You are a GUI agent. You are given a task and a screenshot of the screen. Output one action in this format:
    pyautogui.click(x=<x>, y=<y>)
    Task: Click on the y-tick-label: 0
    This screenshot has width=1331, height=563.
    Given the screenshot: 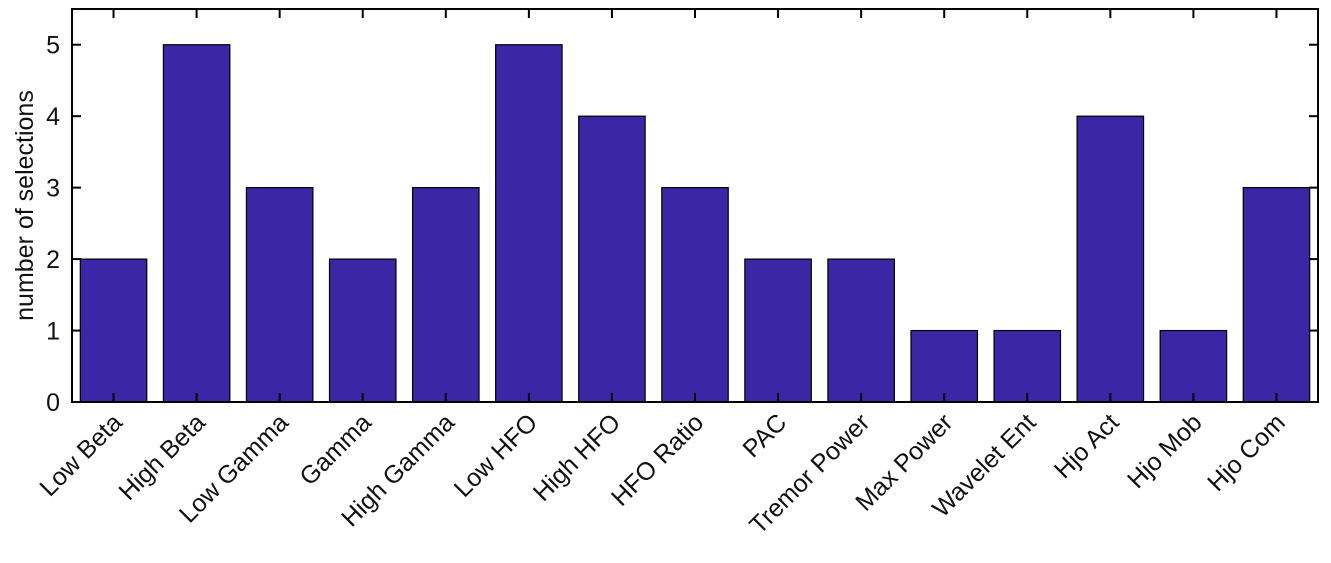 What is the action you would take?
    pyautogui.click(x=53, y=403)
    